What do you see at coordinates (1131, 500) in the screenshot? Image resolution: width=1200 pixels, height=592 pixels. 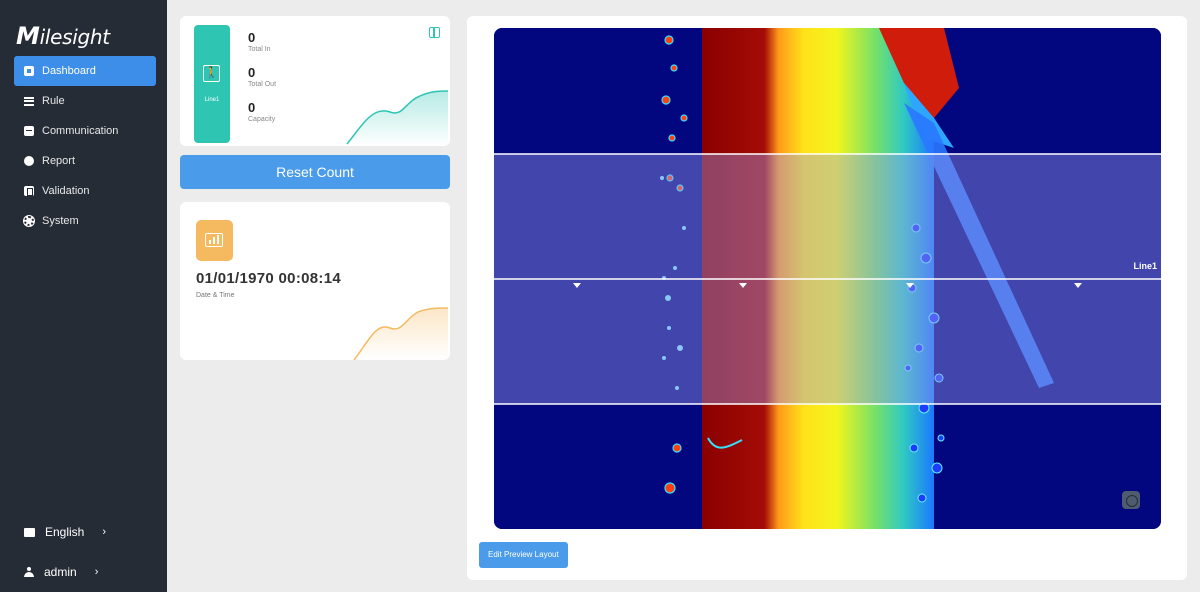 I see `fullscreen-icon` at bounding box center [1131, 500].